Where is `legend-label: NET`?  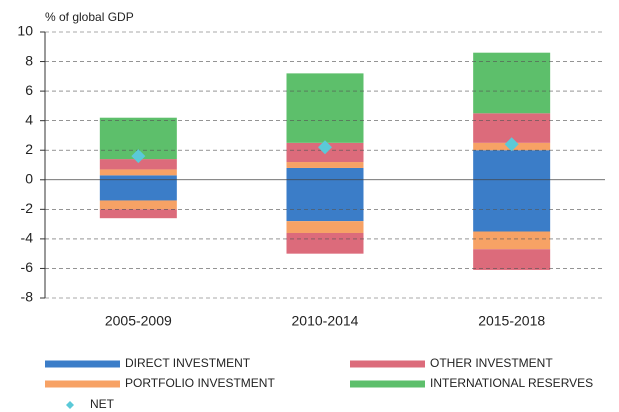
legend-label: NET is located at coordinates (102, 404).